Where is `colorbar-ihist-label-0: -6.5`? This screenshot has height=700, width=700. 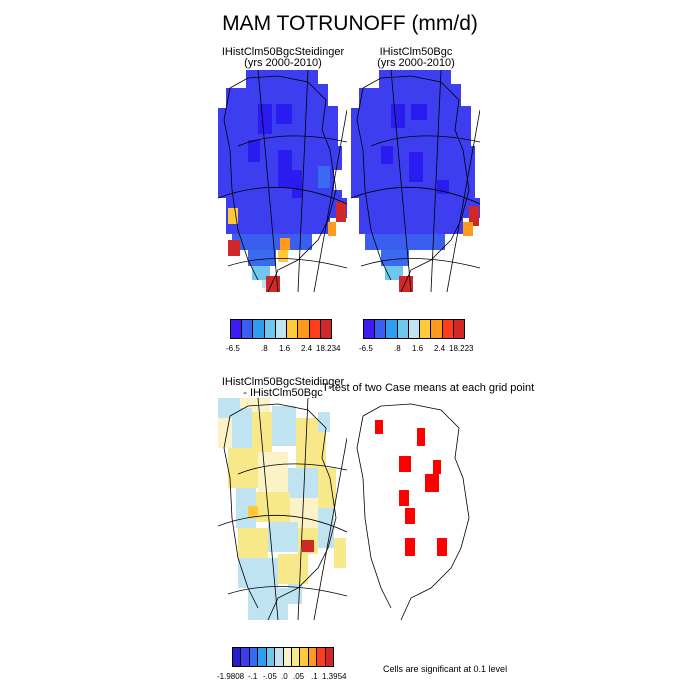 colorbar-ihist-label-0: -6.5 is located at coordinates (366, 348).